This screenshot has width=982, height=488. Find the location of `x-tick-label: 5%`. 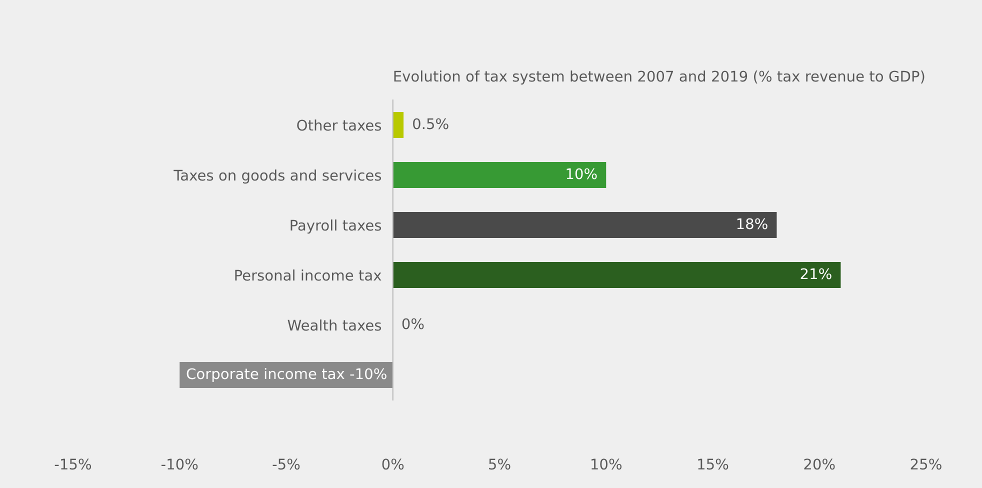

x-tick-label: 5% is located at coordinates (499, 464).